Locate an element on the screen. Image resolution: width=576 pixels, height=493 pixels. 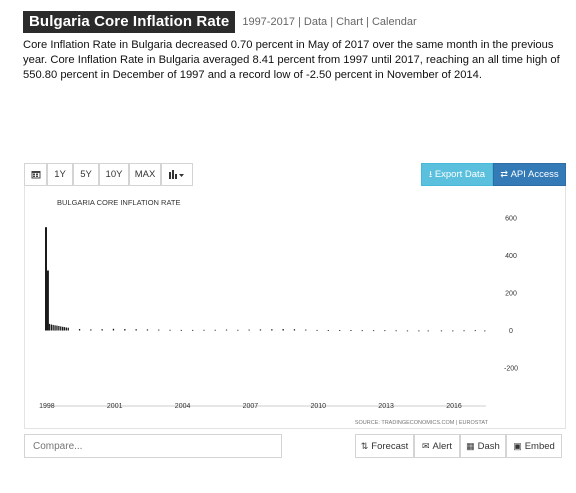
export-data-button: ⭳ Export Data is located at coordinates (457, 174).